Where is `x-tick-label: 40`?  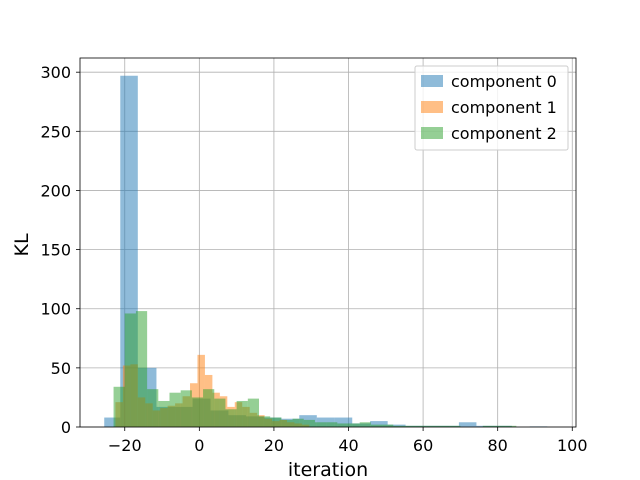 x-tick-label: 40 is located at coordinates (348, 445).